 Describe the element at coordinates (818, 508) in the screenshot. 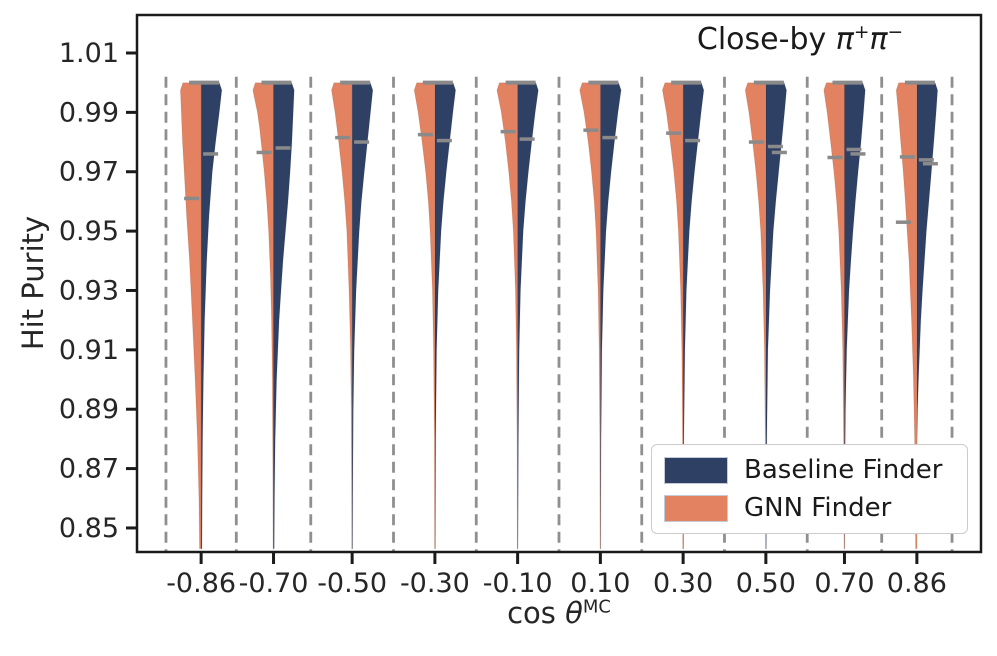

I see `legend-label-gnn: GNN Finder` at that location.